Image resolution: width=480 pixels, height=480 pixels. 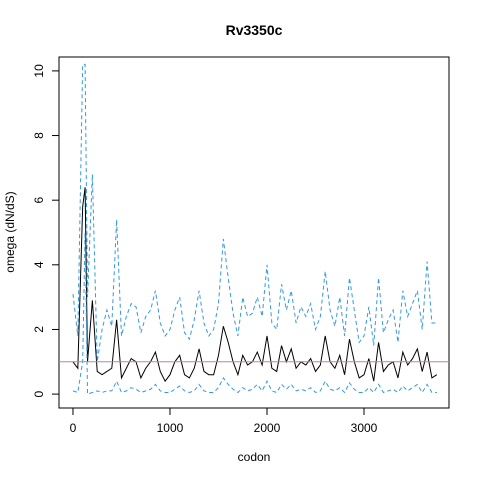 I want to click on x-tick-label: 3000, so click(x=364, y=428).